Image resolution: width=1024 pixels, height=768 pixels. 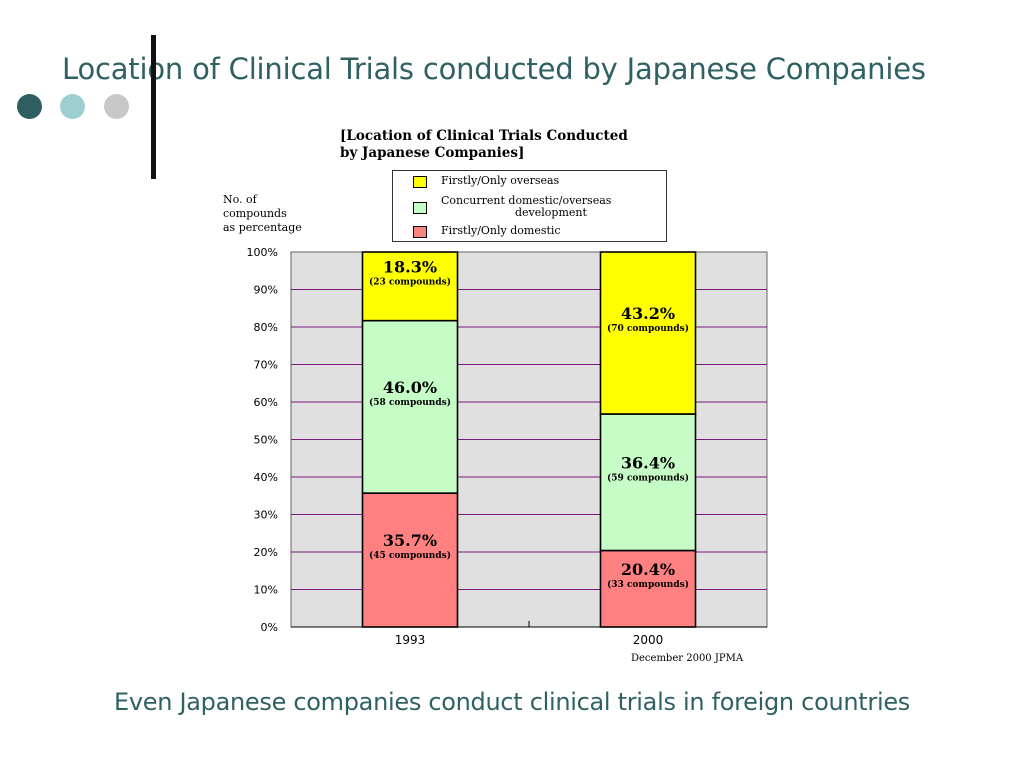 What do you see at coordinates (269, 627) in the screenshot?
I see `y-tick-label: 0%` at bounding box center [269, 627].